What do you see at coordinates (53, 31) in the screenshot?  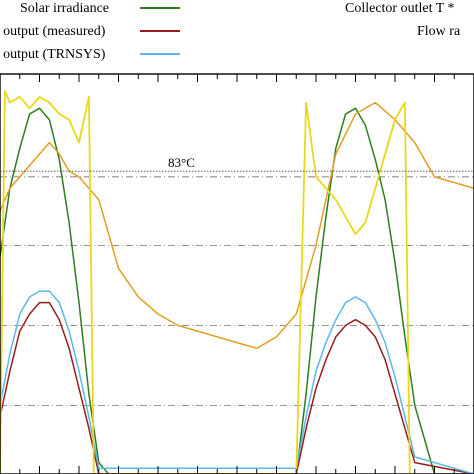 I see `legend-label-2: r output (measured)` at bounding box center [53, 31].